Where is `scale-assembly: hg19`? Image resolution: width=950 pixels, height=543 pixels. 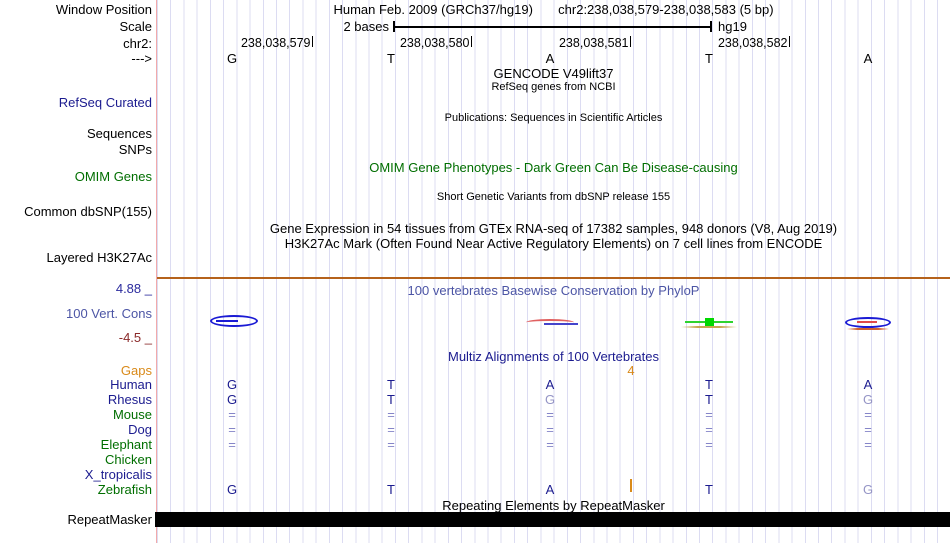
scale-assembly: hg19 is located at coordinates (732, 26).